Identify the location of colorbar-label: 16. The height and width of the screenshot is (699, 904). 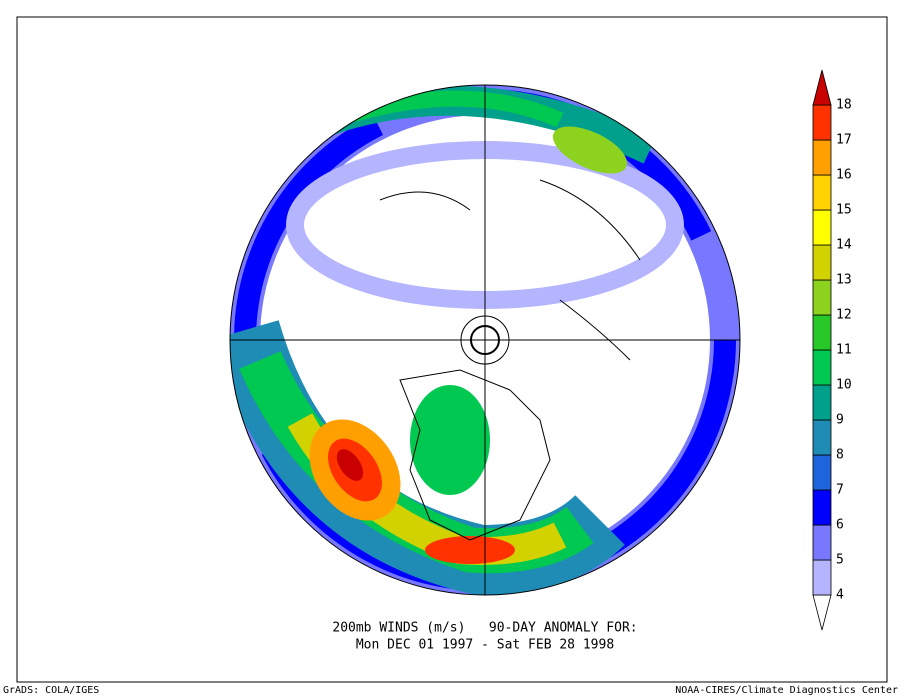
(844, 175).